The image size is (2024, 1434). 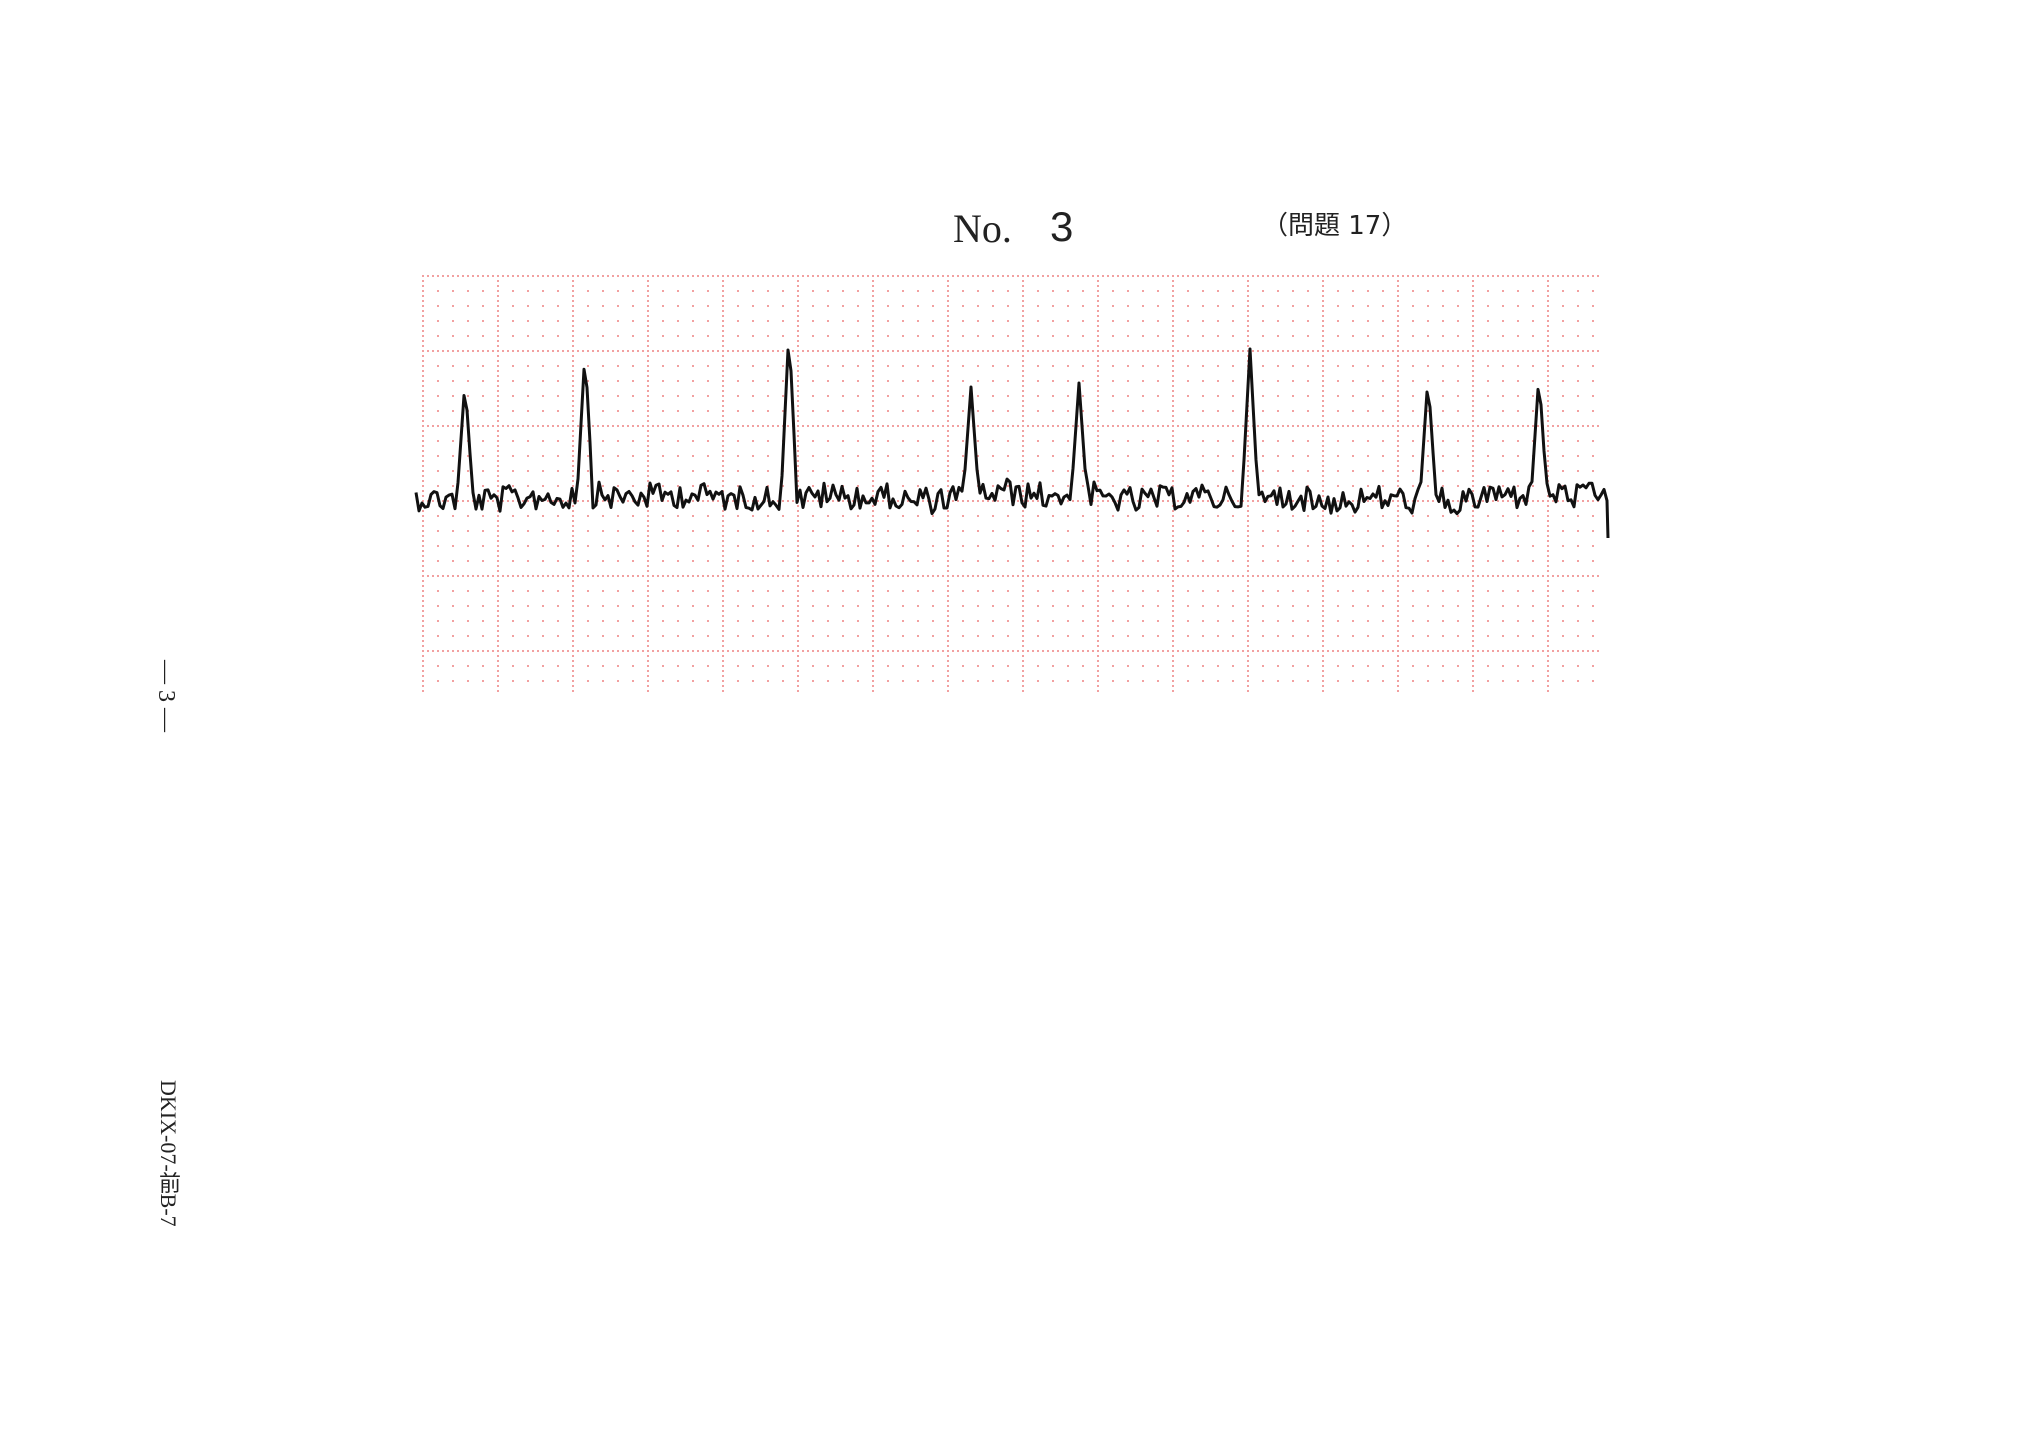 I want to click on page-number: — 3 —, so click(x=166, y=696).